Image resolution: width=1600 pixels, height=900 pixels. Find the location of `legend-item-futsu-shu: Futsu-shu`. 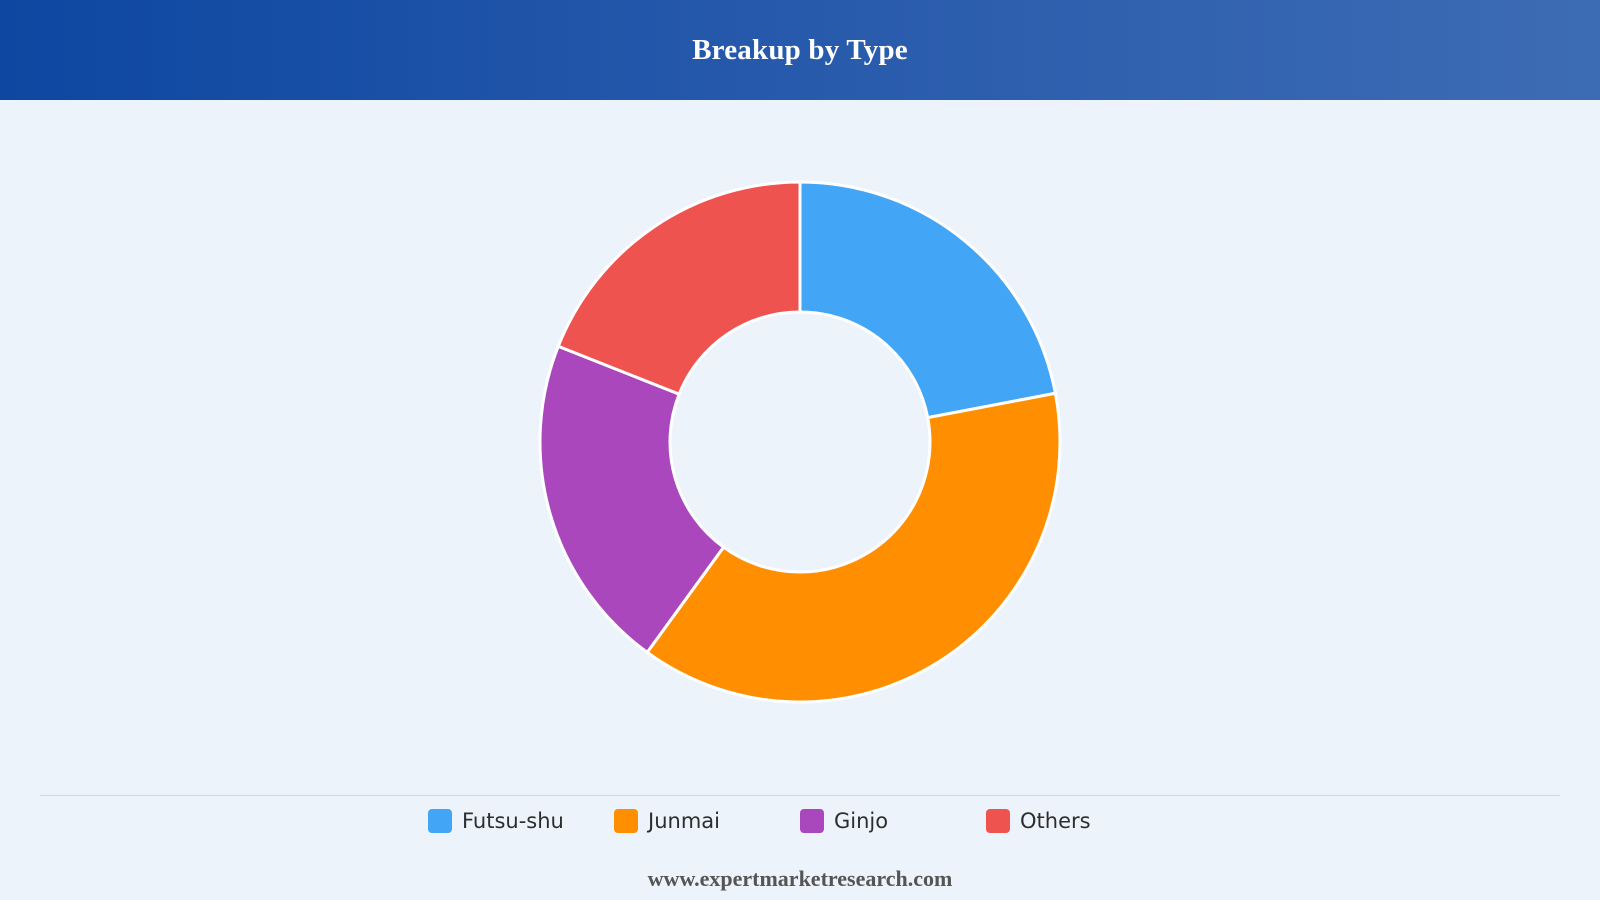

legend-item-futsu-shu: Futsu-shu is located at coordinates (496, 821).